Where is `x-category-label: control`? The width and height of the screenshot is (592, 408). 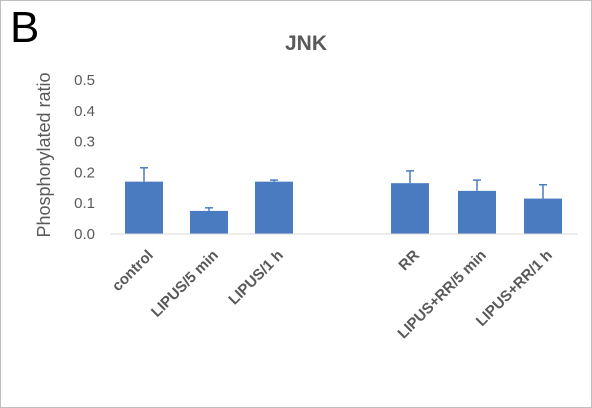
x-category-label: control is located at coordinates (133, 271).